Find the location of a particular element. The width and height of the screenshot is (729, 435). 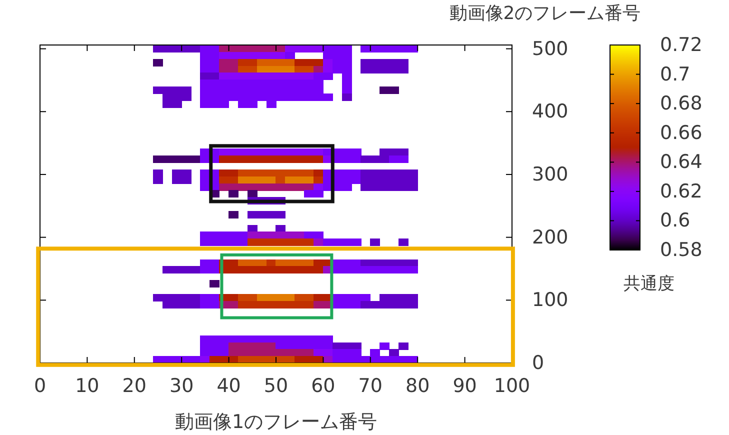

x-tick-label: 30 is located at coordinates (182, 386).